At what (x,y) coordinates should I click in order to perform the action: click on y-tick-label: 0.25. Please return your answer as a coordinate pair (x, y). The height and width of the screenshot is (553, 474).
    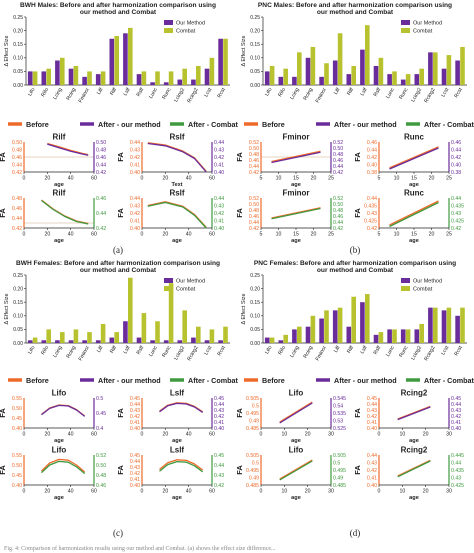
    Looking at the image, I should click on (255, 276).